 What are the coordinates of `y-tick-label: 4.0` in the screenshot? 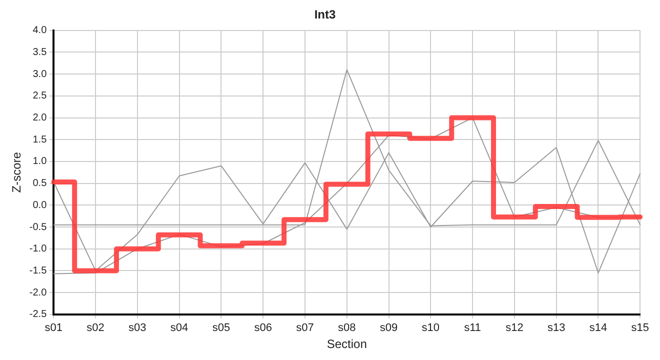 It's located at (40, 30).